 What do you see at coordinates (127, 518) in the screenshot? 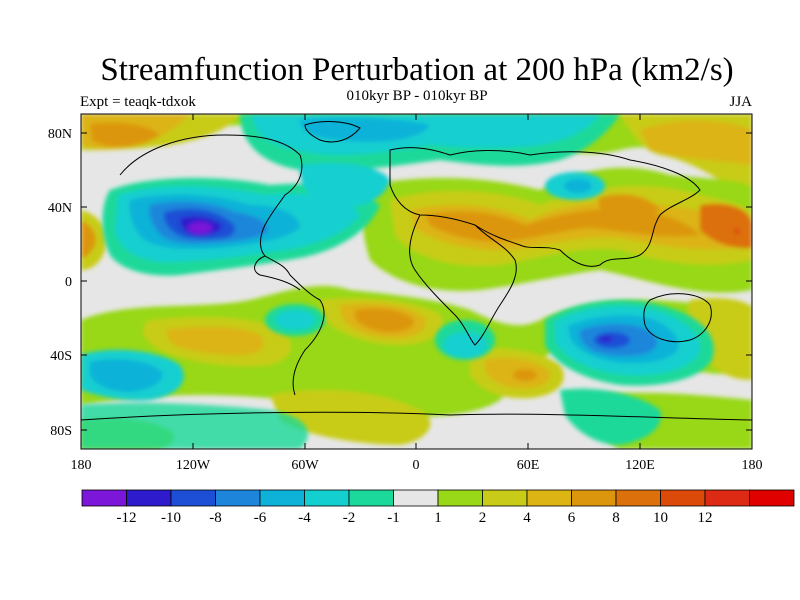
I see `colorbar-label: -12` at bounding box center [127, 518].